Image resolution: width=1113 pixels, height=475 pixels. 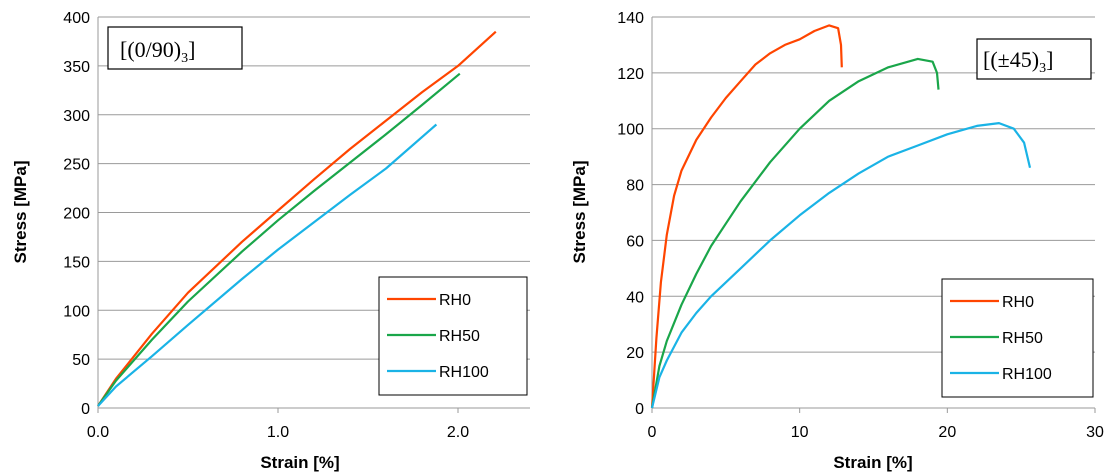 I want to click on chart2-annotation-box, so click(x=1034, y=59).